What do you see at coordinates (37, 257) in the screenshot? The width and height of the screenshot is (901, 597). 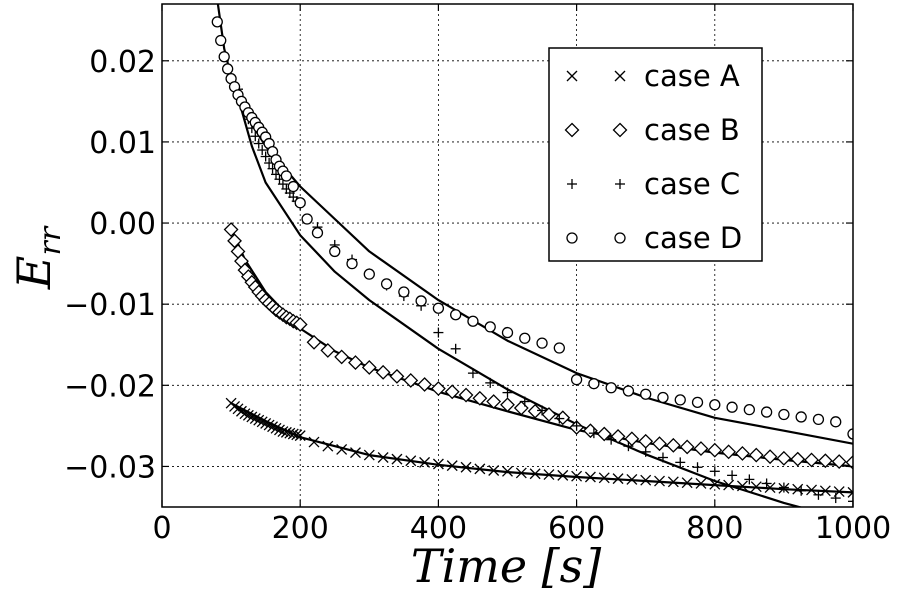 I see `svg-text: Err` at bounding box center [37, 257].